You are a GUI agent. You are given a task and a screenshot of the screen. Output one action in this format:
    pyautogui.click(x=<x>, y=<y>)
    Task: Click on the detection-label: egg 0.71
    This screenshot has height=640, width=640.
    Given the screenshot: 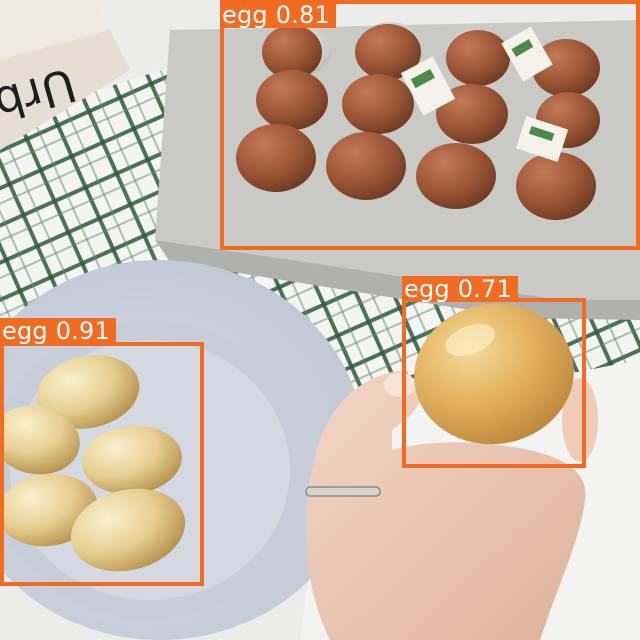 What is the action you would take?
    pyautogui.click(x=460, y=289)
    